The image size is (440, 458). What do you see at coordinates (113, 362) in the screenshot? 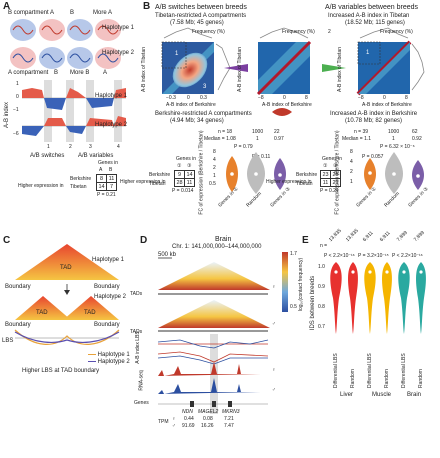
I see `c-legend-hap2-label: Haplotype 2` at bounding box center [113, 362].